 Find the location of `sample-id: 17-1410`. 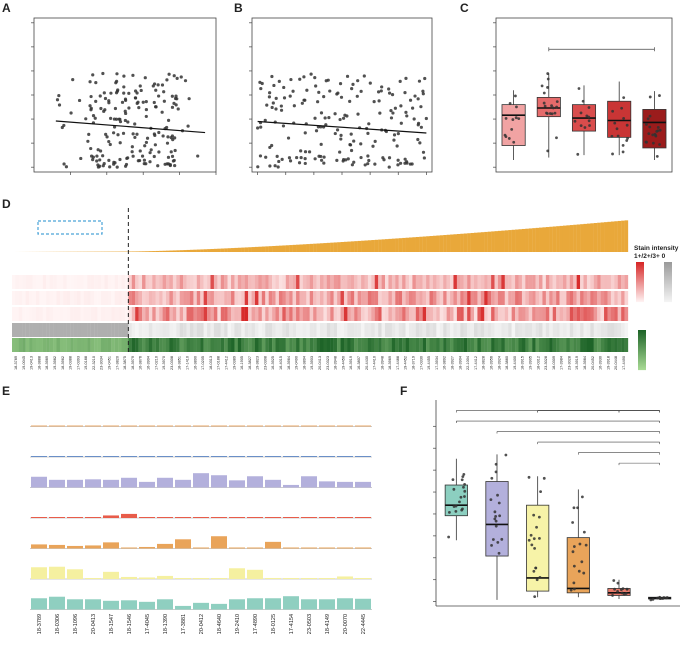

sample-id: 17-1410 is located at coordinates (187, 363).